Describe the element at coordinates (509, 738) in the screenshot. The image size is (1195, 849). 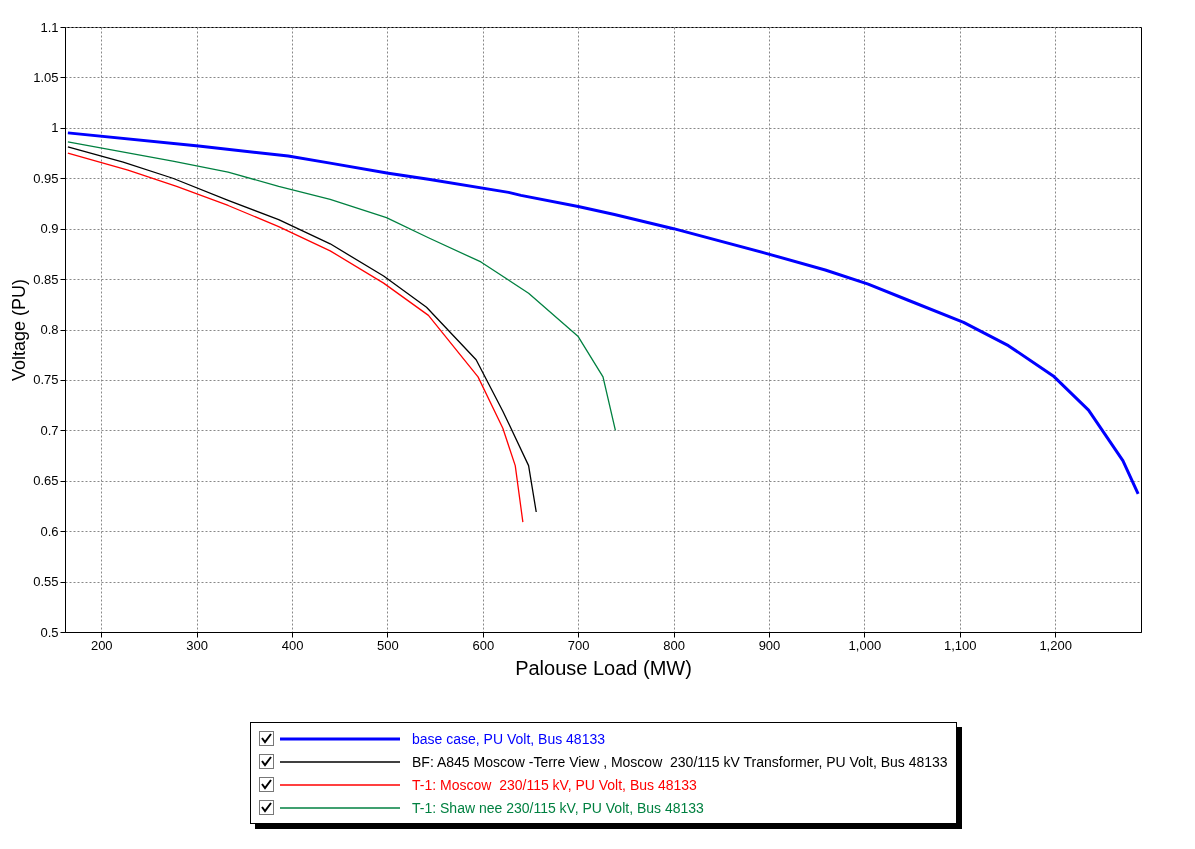
I see `text: base case, PU Volt, Bus 48133` at that location.